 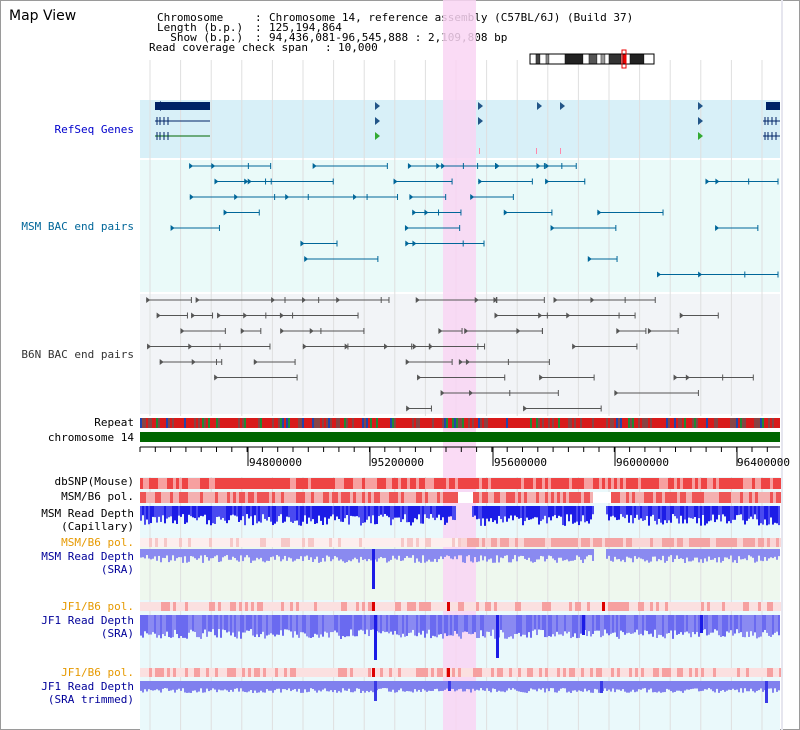 I want to click on msm-depth-sra-label: MSM Read Depth, so click(x=87, y=556).